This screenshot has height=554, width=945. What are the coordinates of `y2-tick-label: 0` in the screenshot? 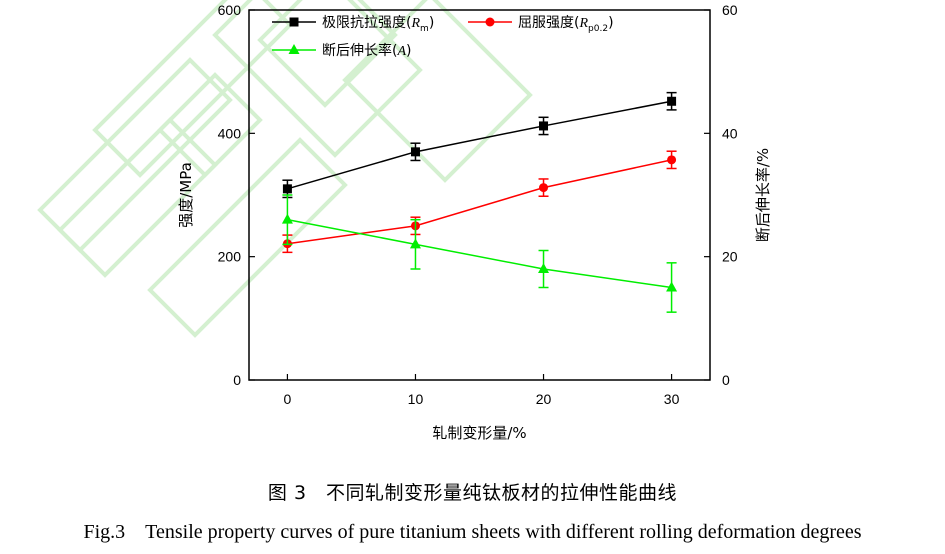 It's located at (726, 380).